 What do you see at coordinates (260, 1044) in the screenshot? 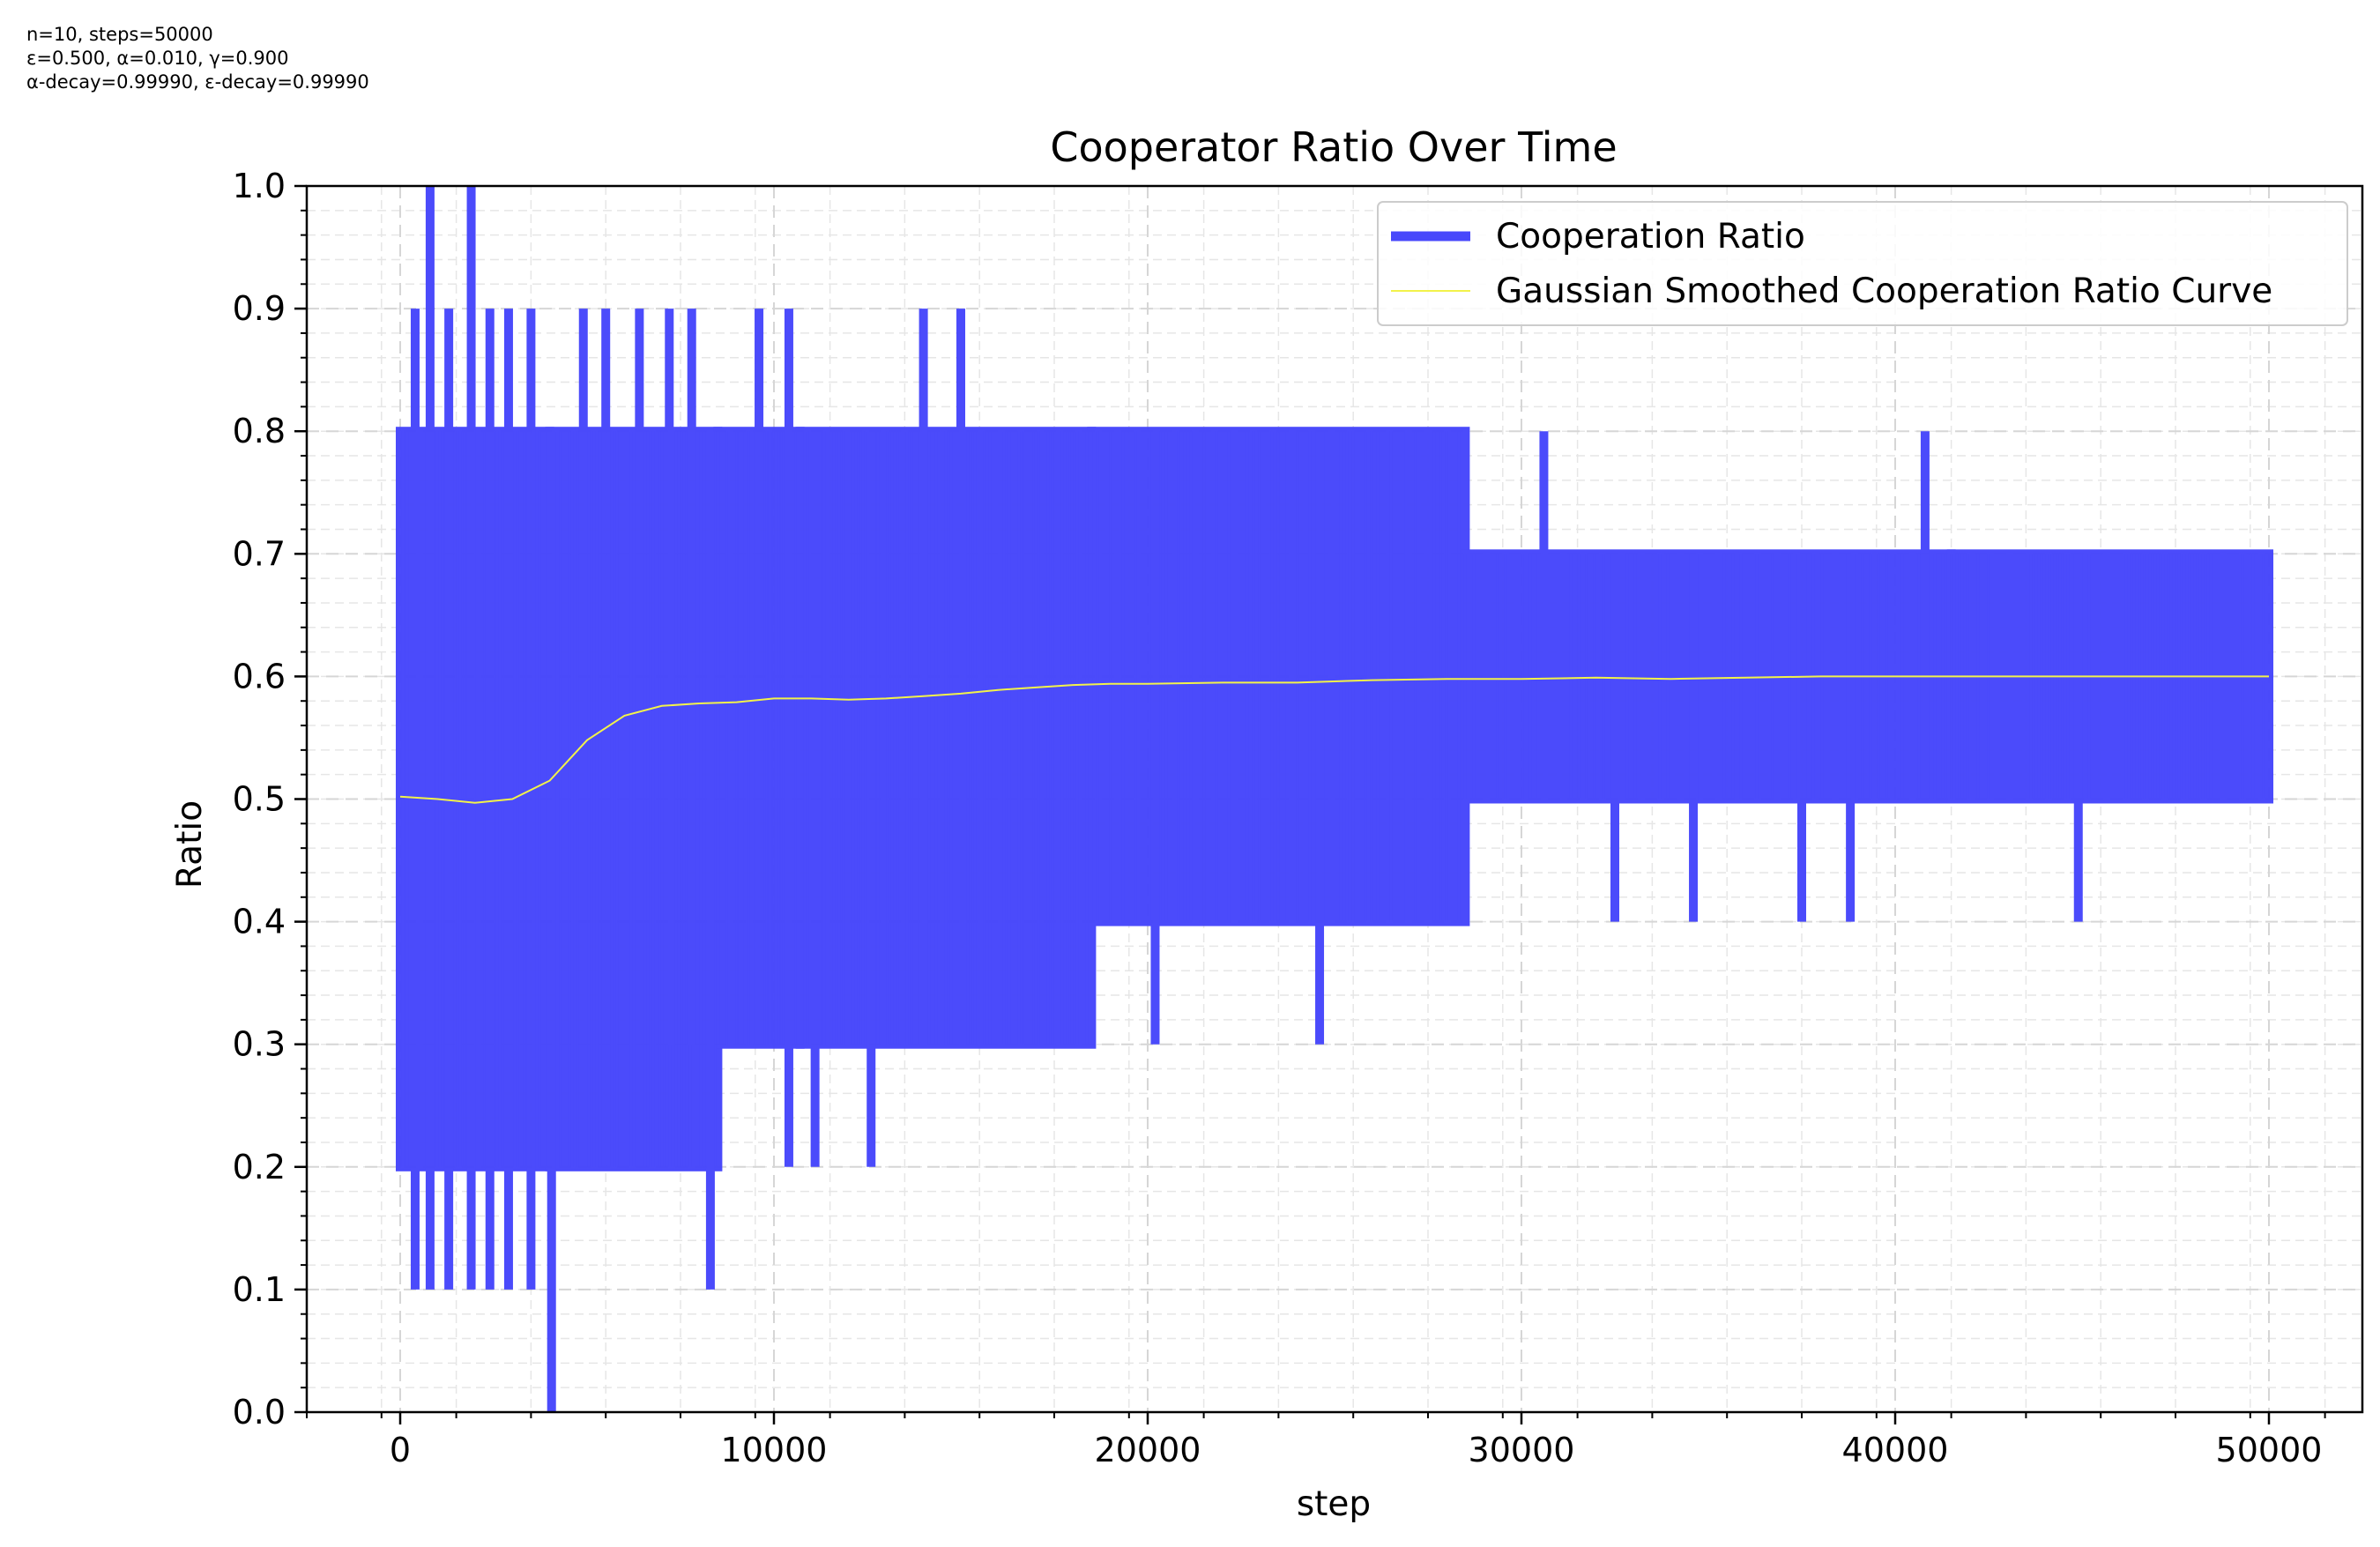
I see `y-tick-label: 0.3` at bounding box center [260, 1044].